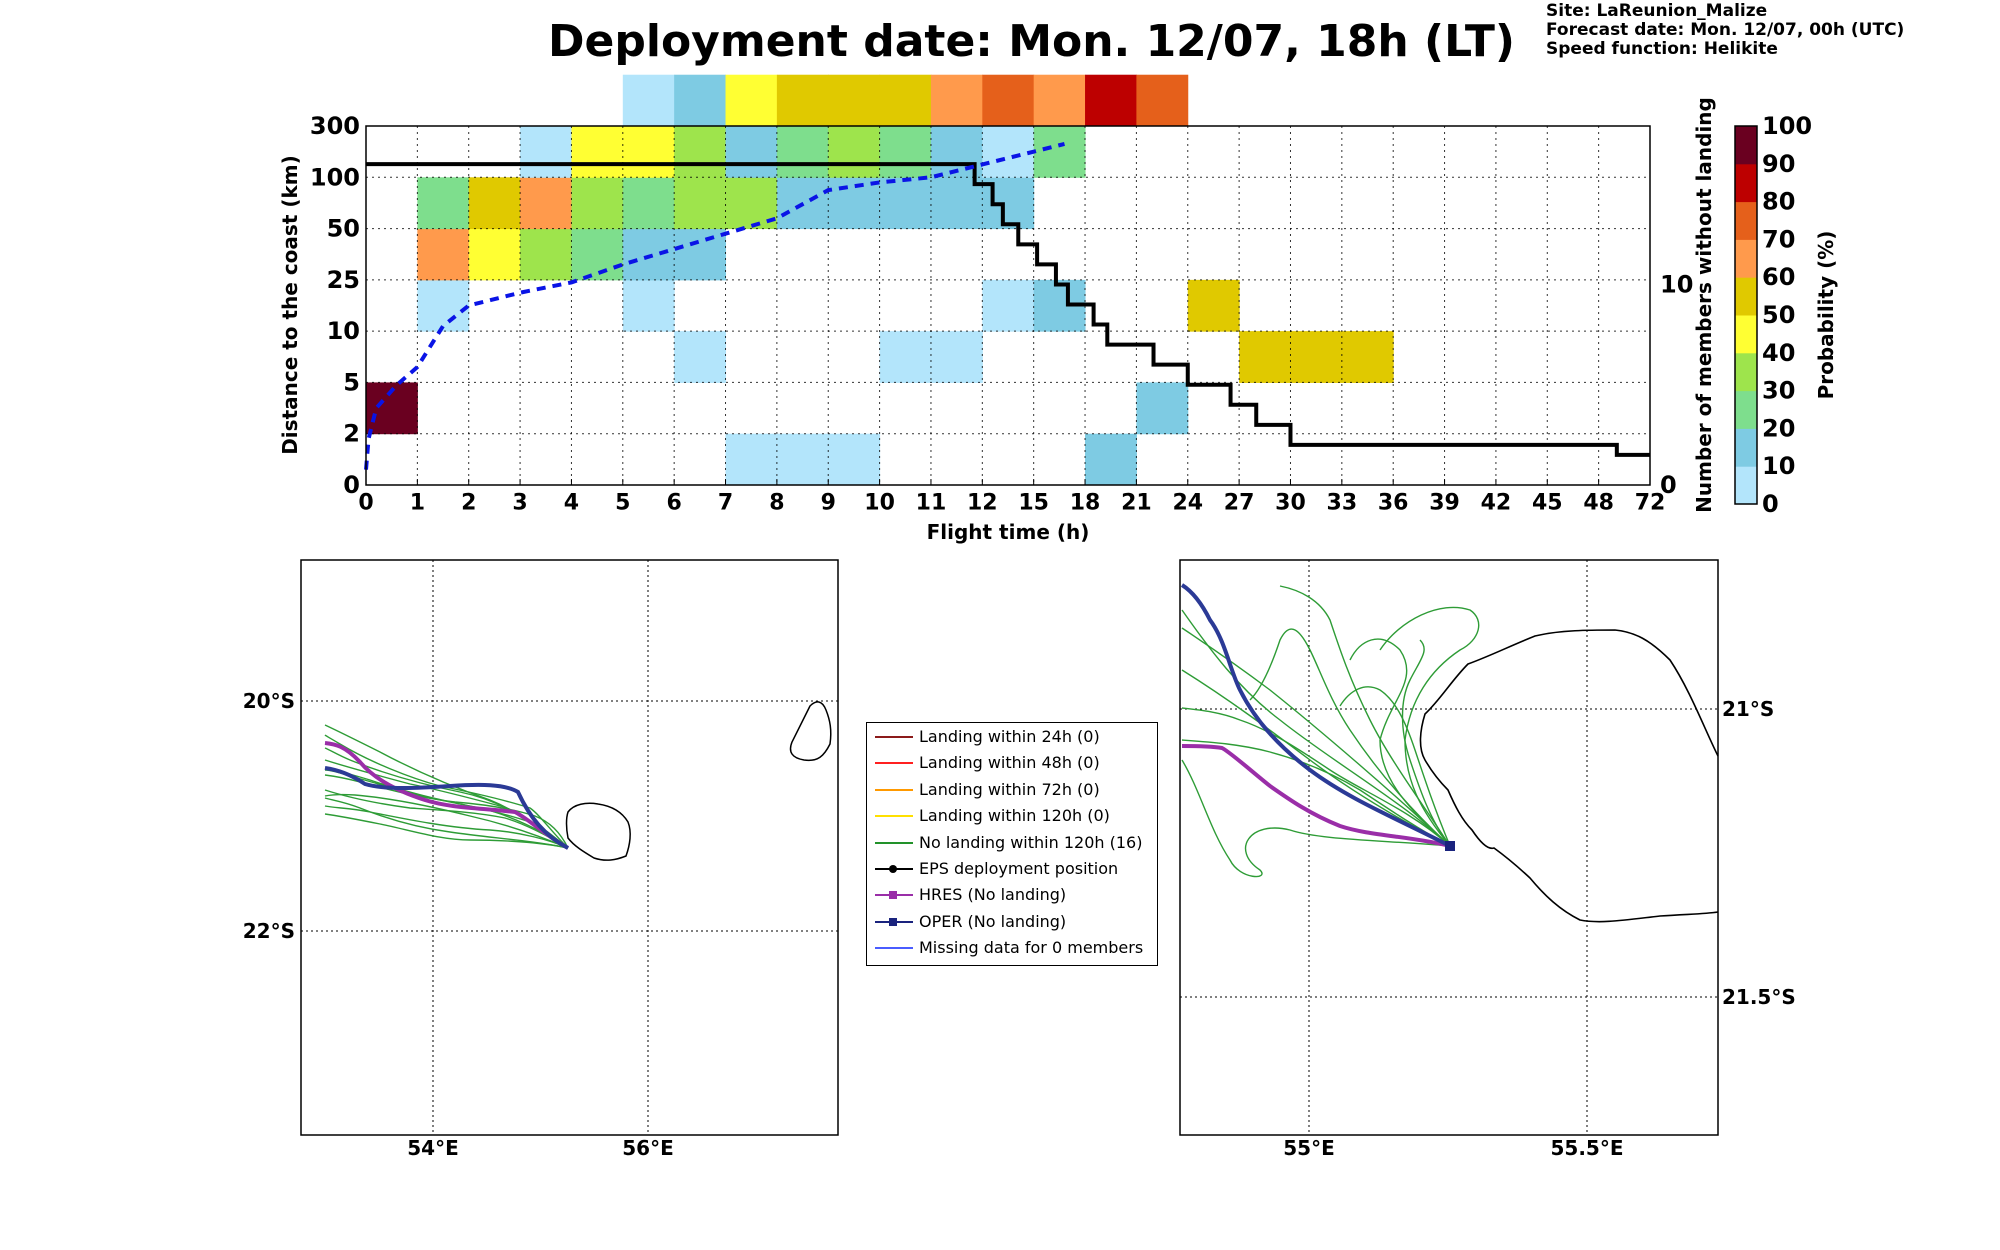 The image size is (2000, 1250). I want to click on hres-trajectory, so click(1316, 796).